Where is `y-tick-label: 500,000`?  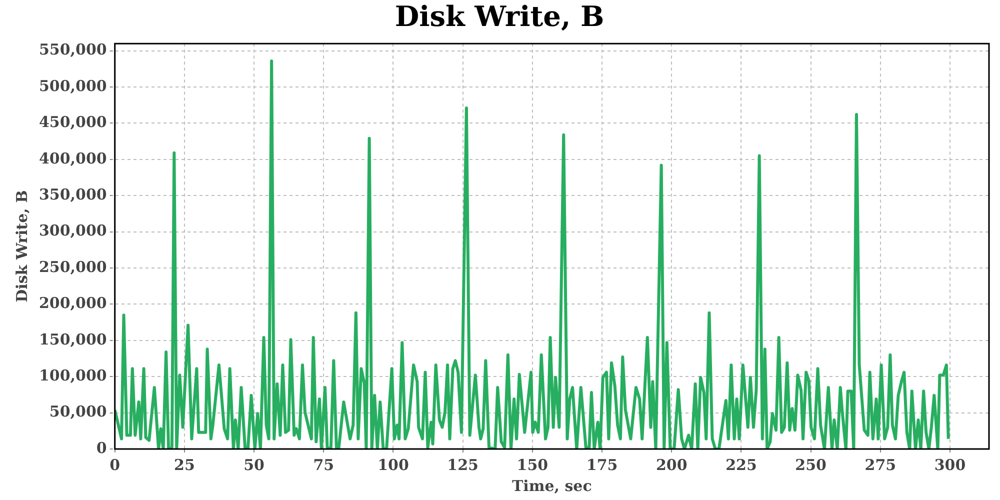 y-tick-label: 500,000 is located at coordinates (72, 85).